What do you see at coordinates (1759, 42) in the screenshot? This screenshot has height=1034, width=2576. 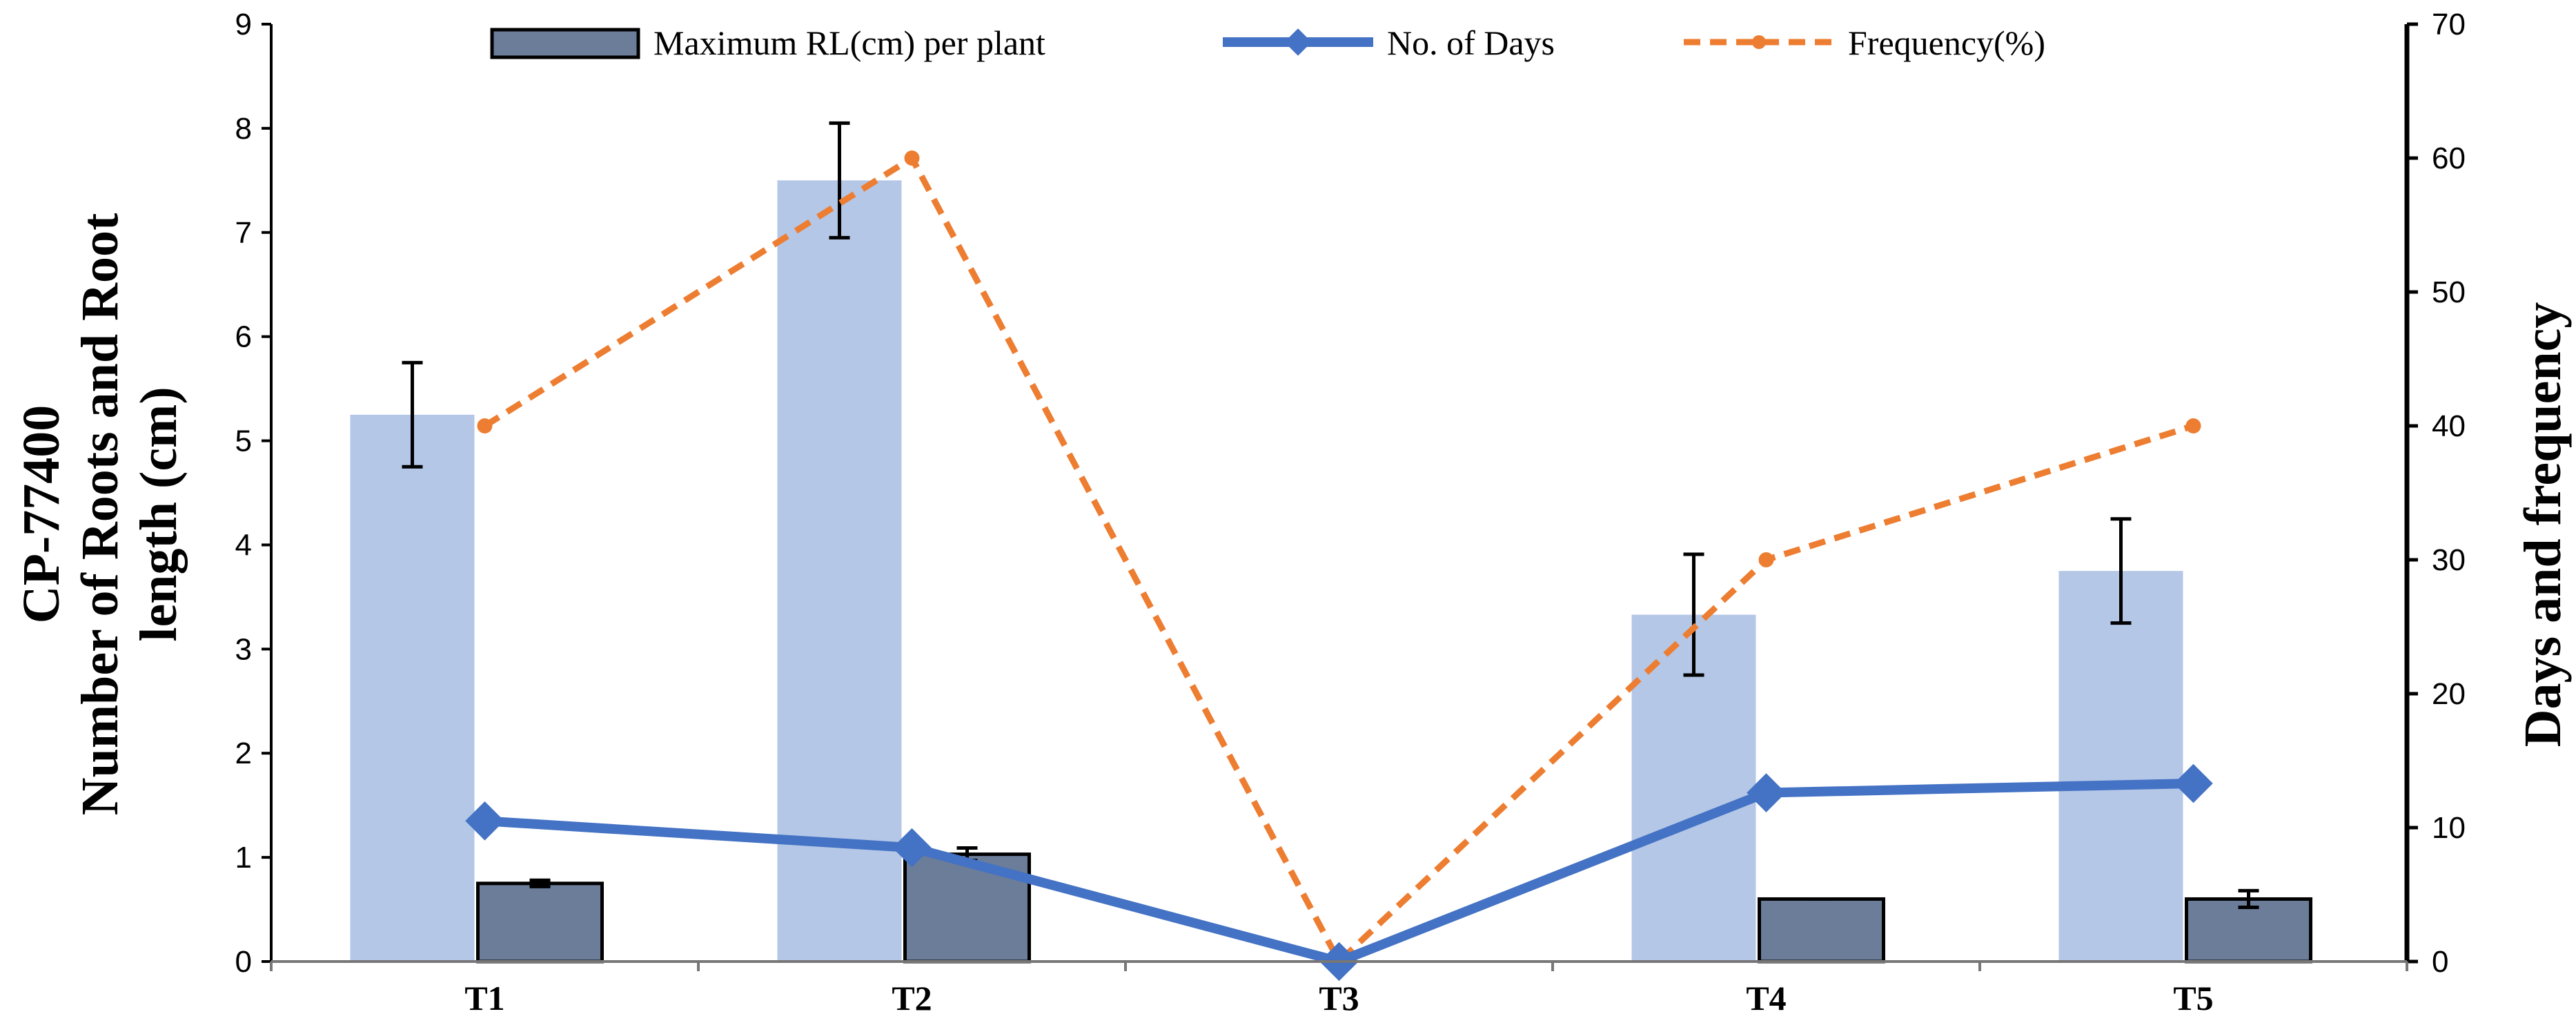 I see `legend-marker-frequency` at bounding box center [1759, 42].